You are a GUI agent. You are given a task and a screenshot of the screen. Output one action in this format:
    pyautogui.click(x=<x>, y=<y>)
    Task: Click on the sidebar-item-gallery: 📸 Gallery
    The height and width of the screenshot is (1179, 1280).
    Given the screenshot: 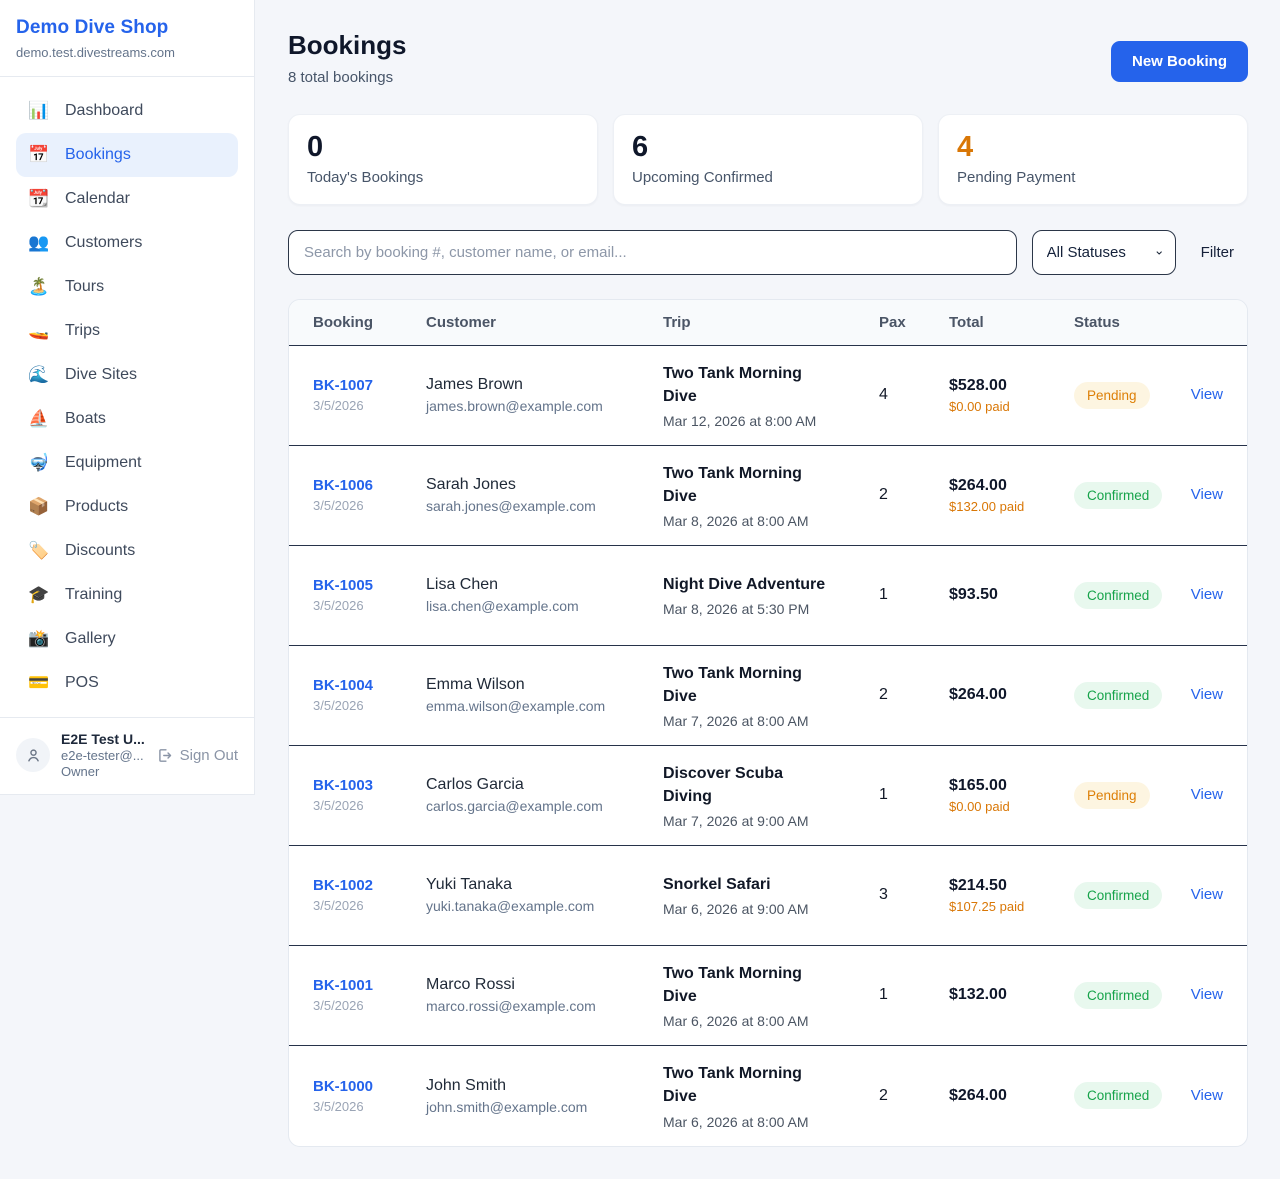 What is the action you would take?
    pyautogui.click(x=72, y=638)
    